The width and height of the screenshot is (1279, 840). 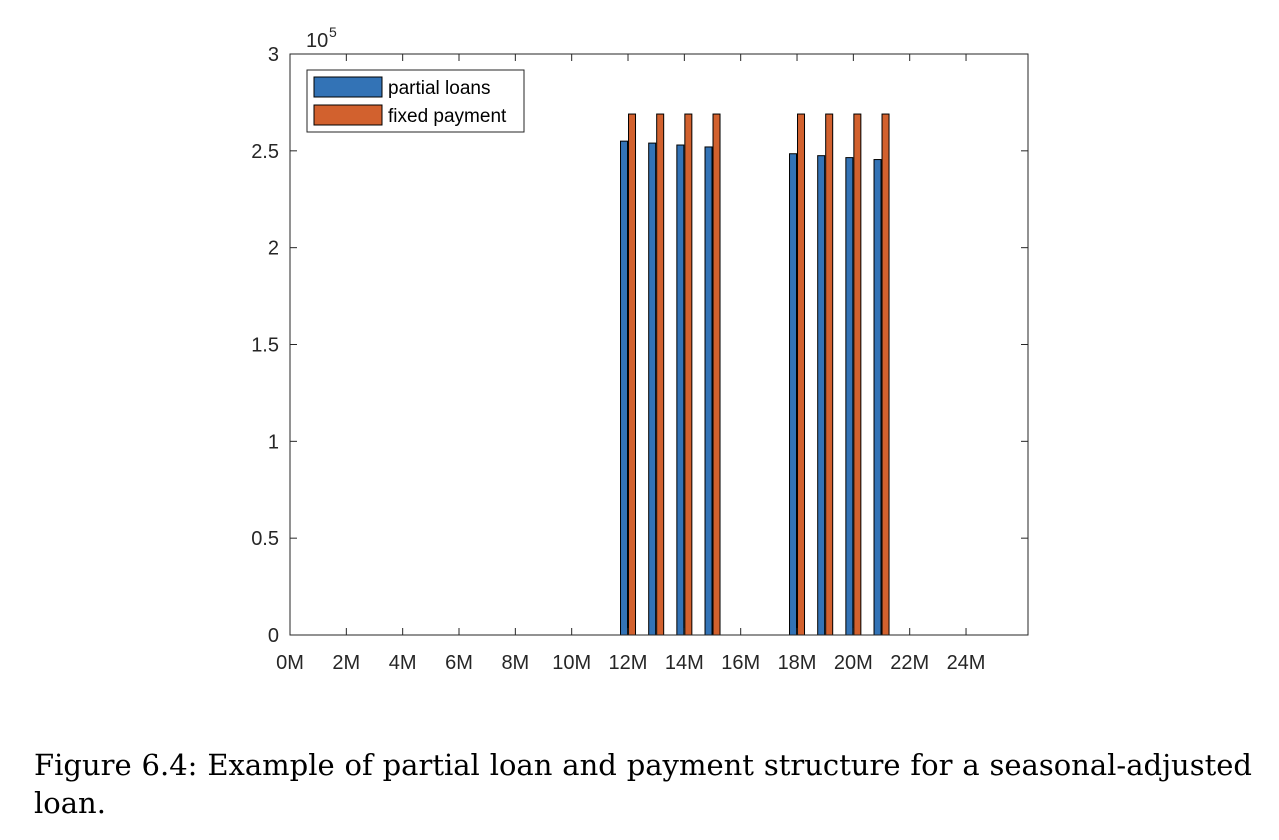 What do you see at coordinates (853, 663) in the screenshot?
I see `x-tick-label: 20M` at bounding box center [853, 663].